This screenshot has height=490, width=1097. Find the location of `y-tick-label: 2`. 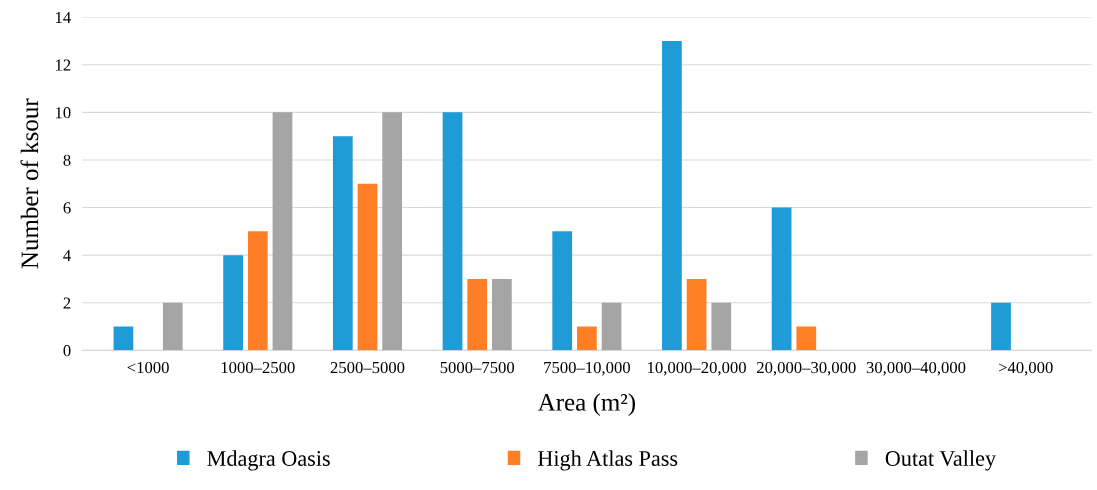

y-tick-label: 2 is located at coordinates (67, 303).